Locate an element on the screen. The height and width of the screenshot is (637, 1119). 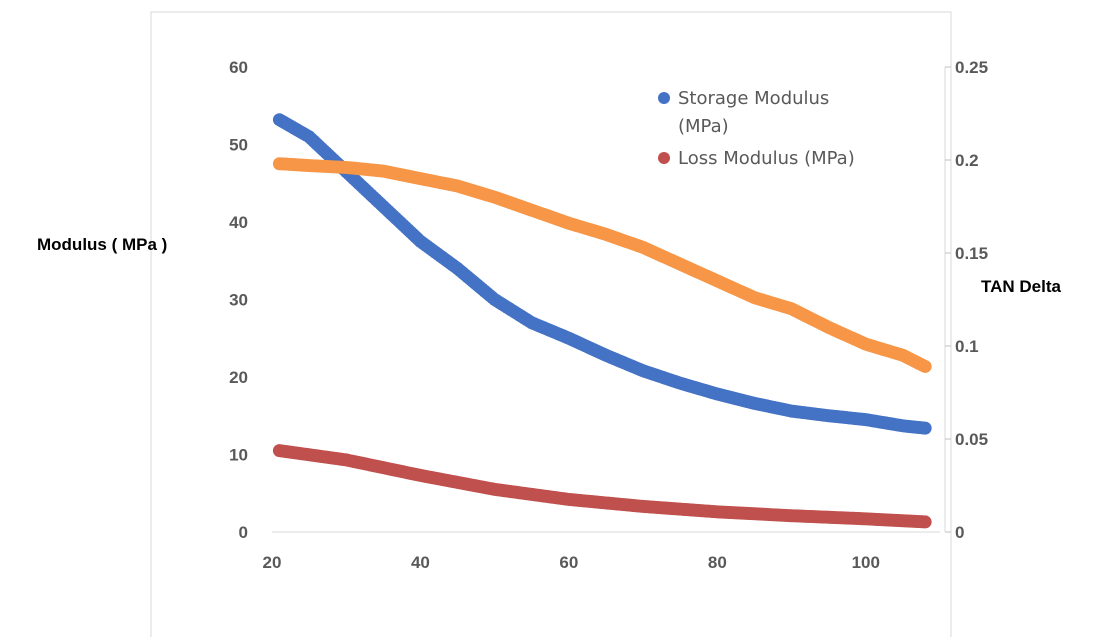
x-tick-label: 100 is located at coordinates (866, 562).